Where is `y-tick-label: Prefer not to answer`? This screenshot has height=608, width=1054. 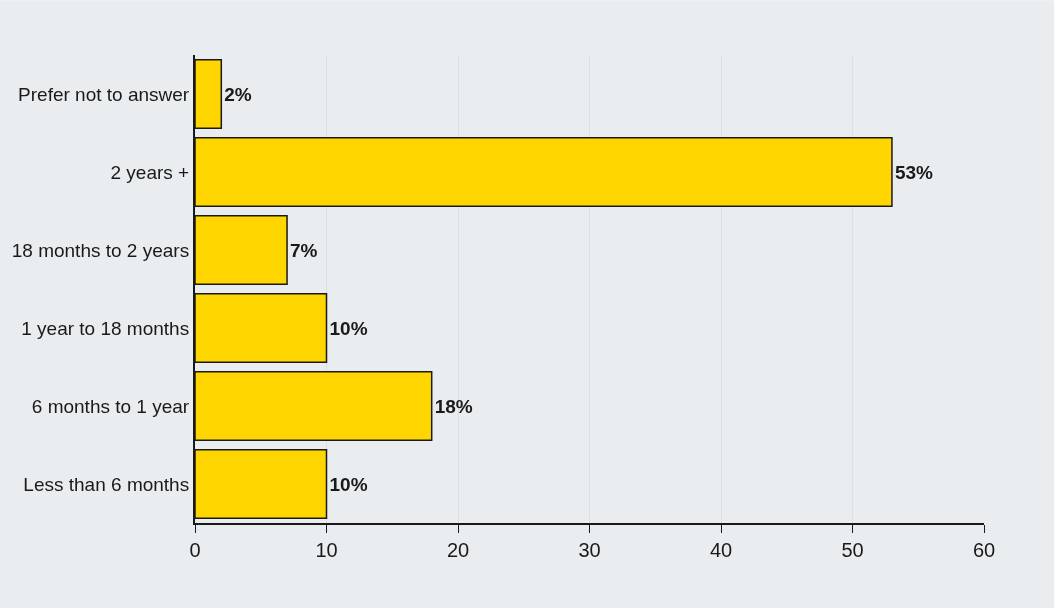 y-tick-label: Prefer not to answer is located at coordinates (104, 94).